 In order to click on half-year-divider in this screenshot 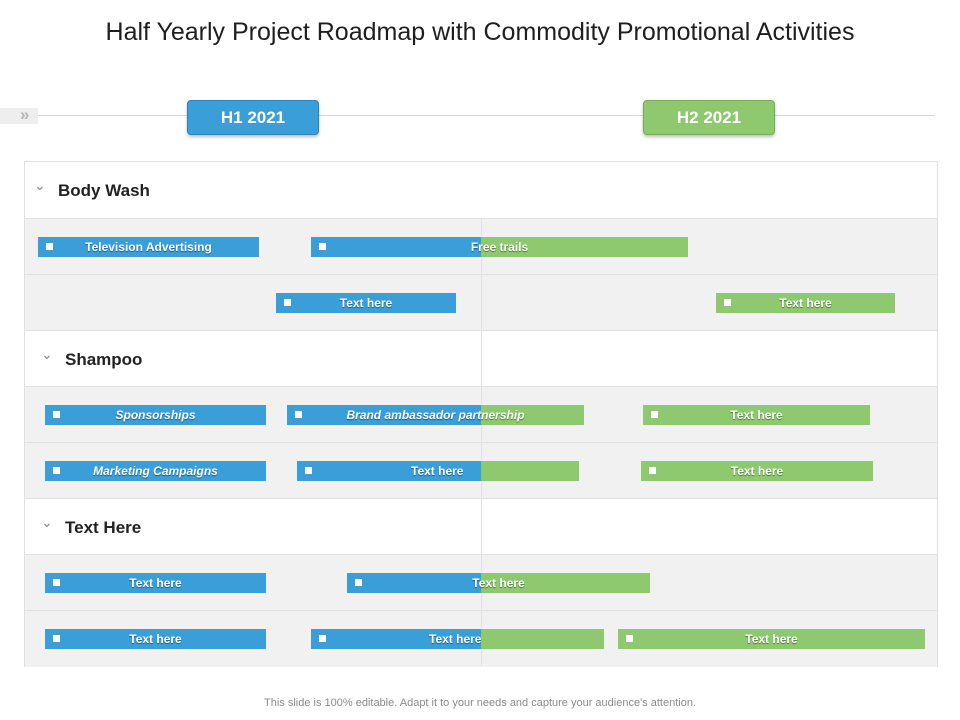, I will do `click(481, 442)`.